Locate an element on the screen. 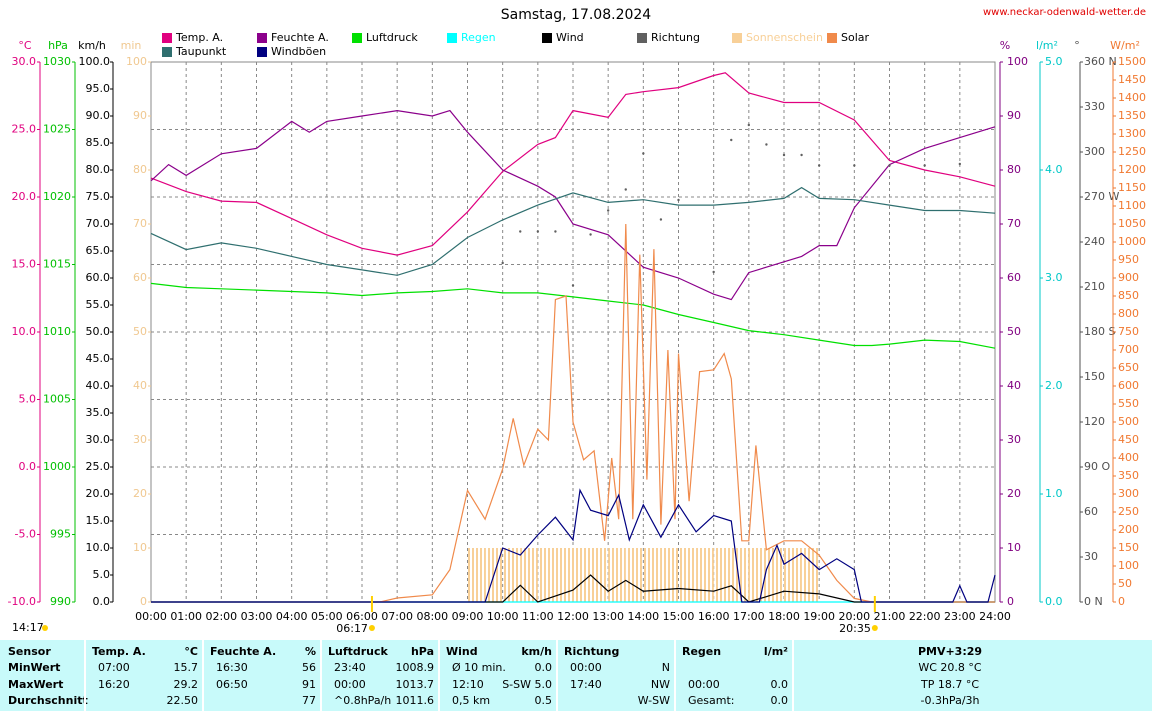 This screenshot has height=711, width=1152. table-row-label: MinWert is located at coordinates (34, 667).